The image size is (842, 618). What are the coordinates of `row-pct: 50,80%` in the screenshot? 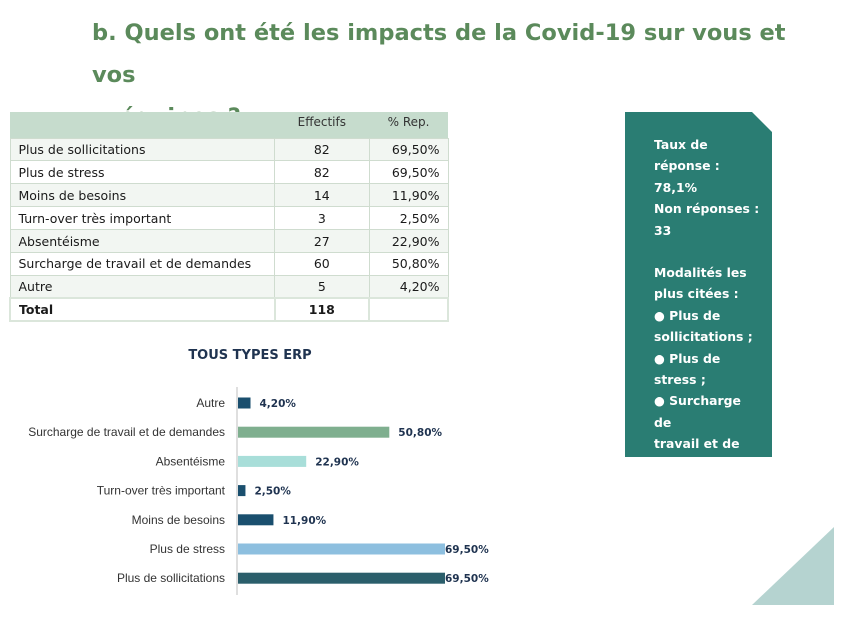 It's located at (408, 263).